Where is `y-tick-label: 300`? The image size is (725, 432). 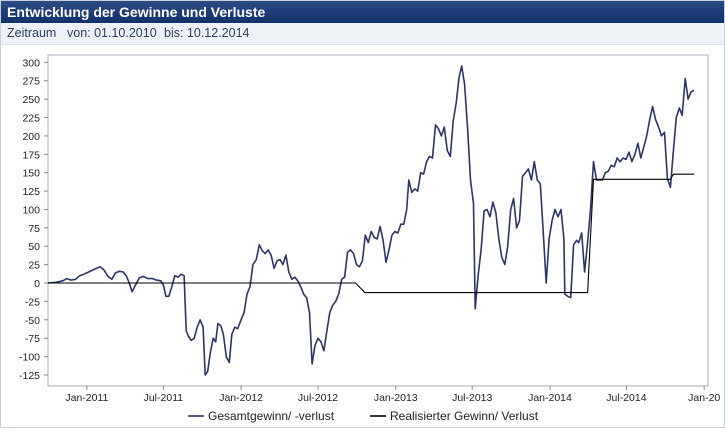
y-tick-label: 300 is located at coordinates (31, 63).